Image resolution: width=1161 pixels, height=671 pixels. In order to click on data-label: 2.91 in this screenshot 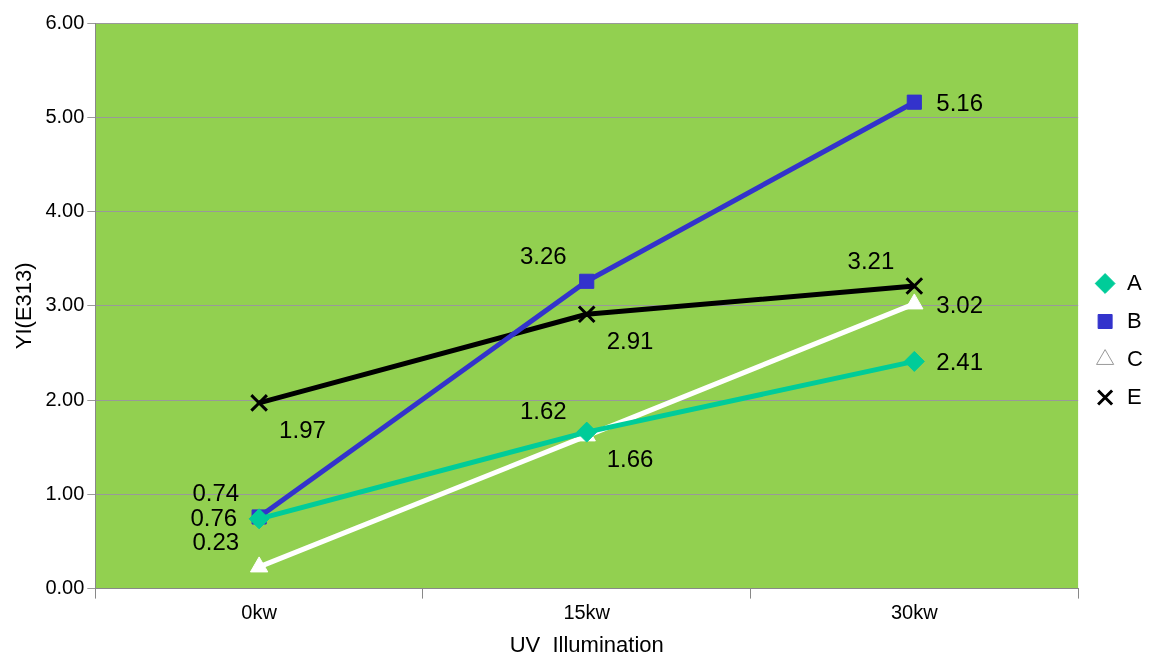, I will do `click(630, 340)`.